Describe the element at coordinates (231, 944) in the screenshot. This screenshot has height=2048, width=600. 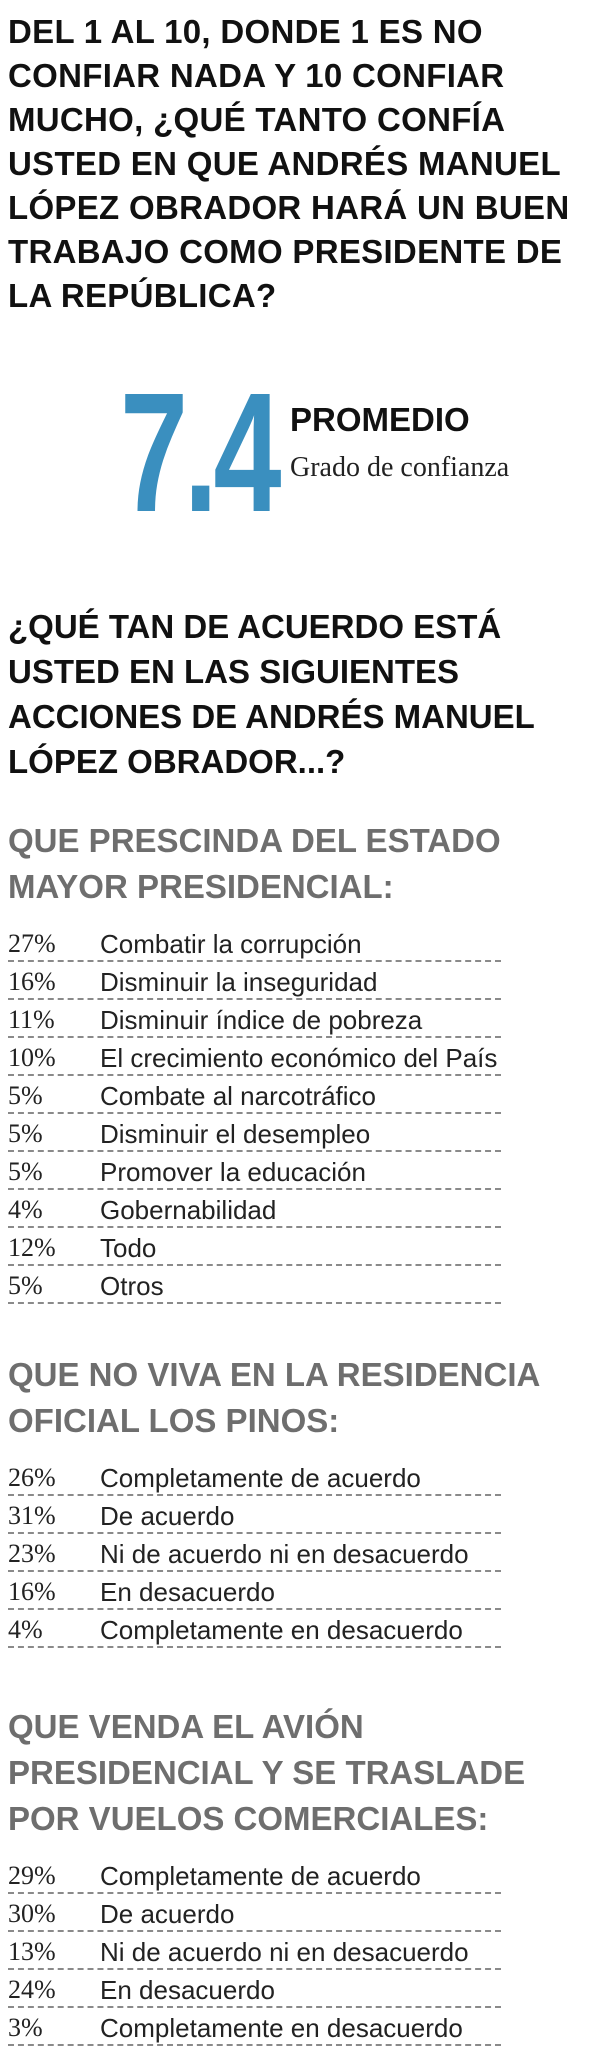
I see `result-label: Combatir la corrupción` at that location.